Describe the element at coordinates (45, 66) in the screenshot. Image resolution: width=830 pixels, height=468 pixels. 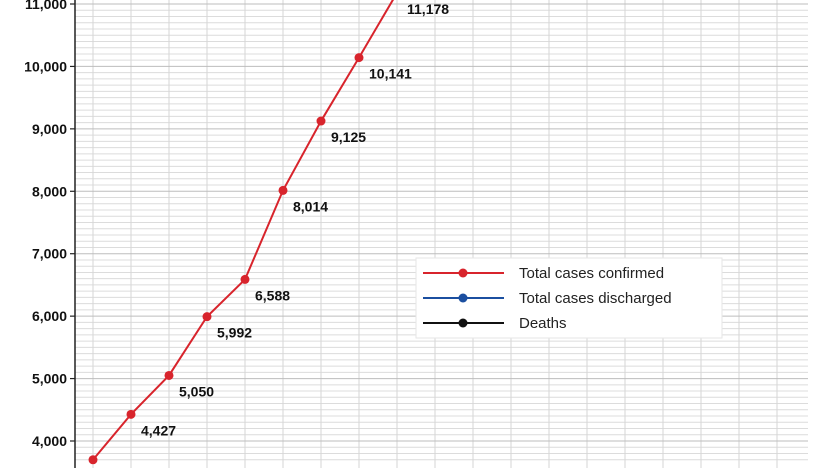
I see `y-tick-label: 10,000` at that location.